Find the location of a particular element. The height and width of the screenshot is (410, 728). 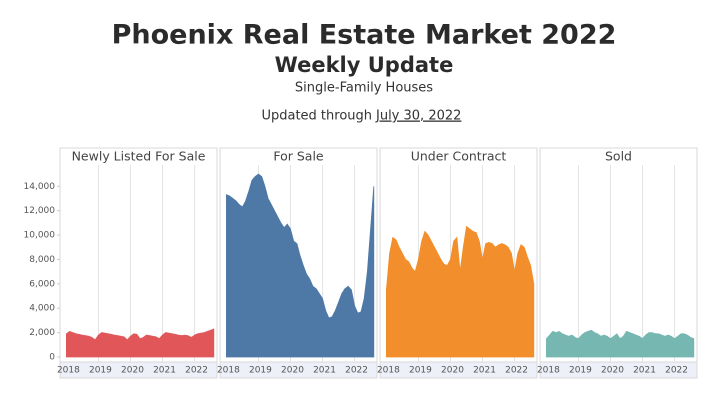

y-tick-label: 0 is located at coordinates (52, 358).